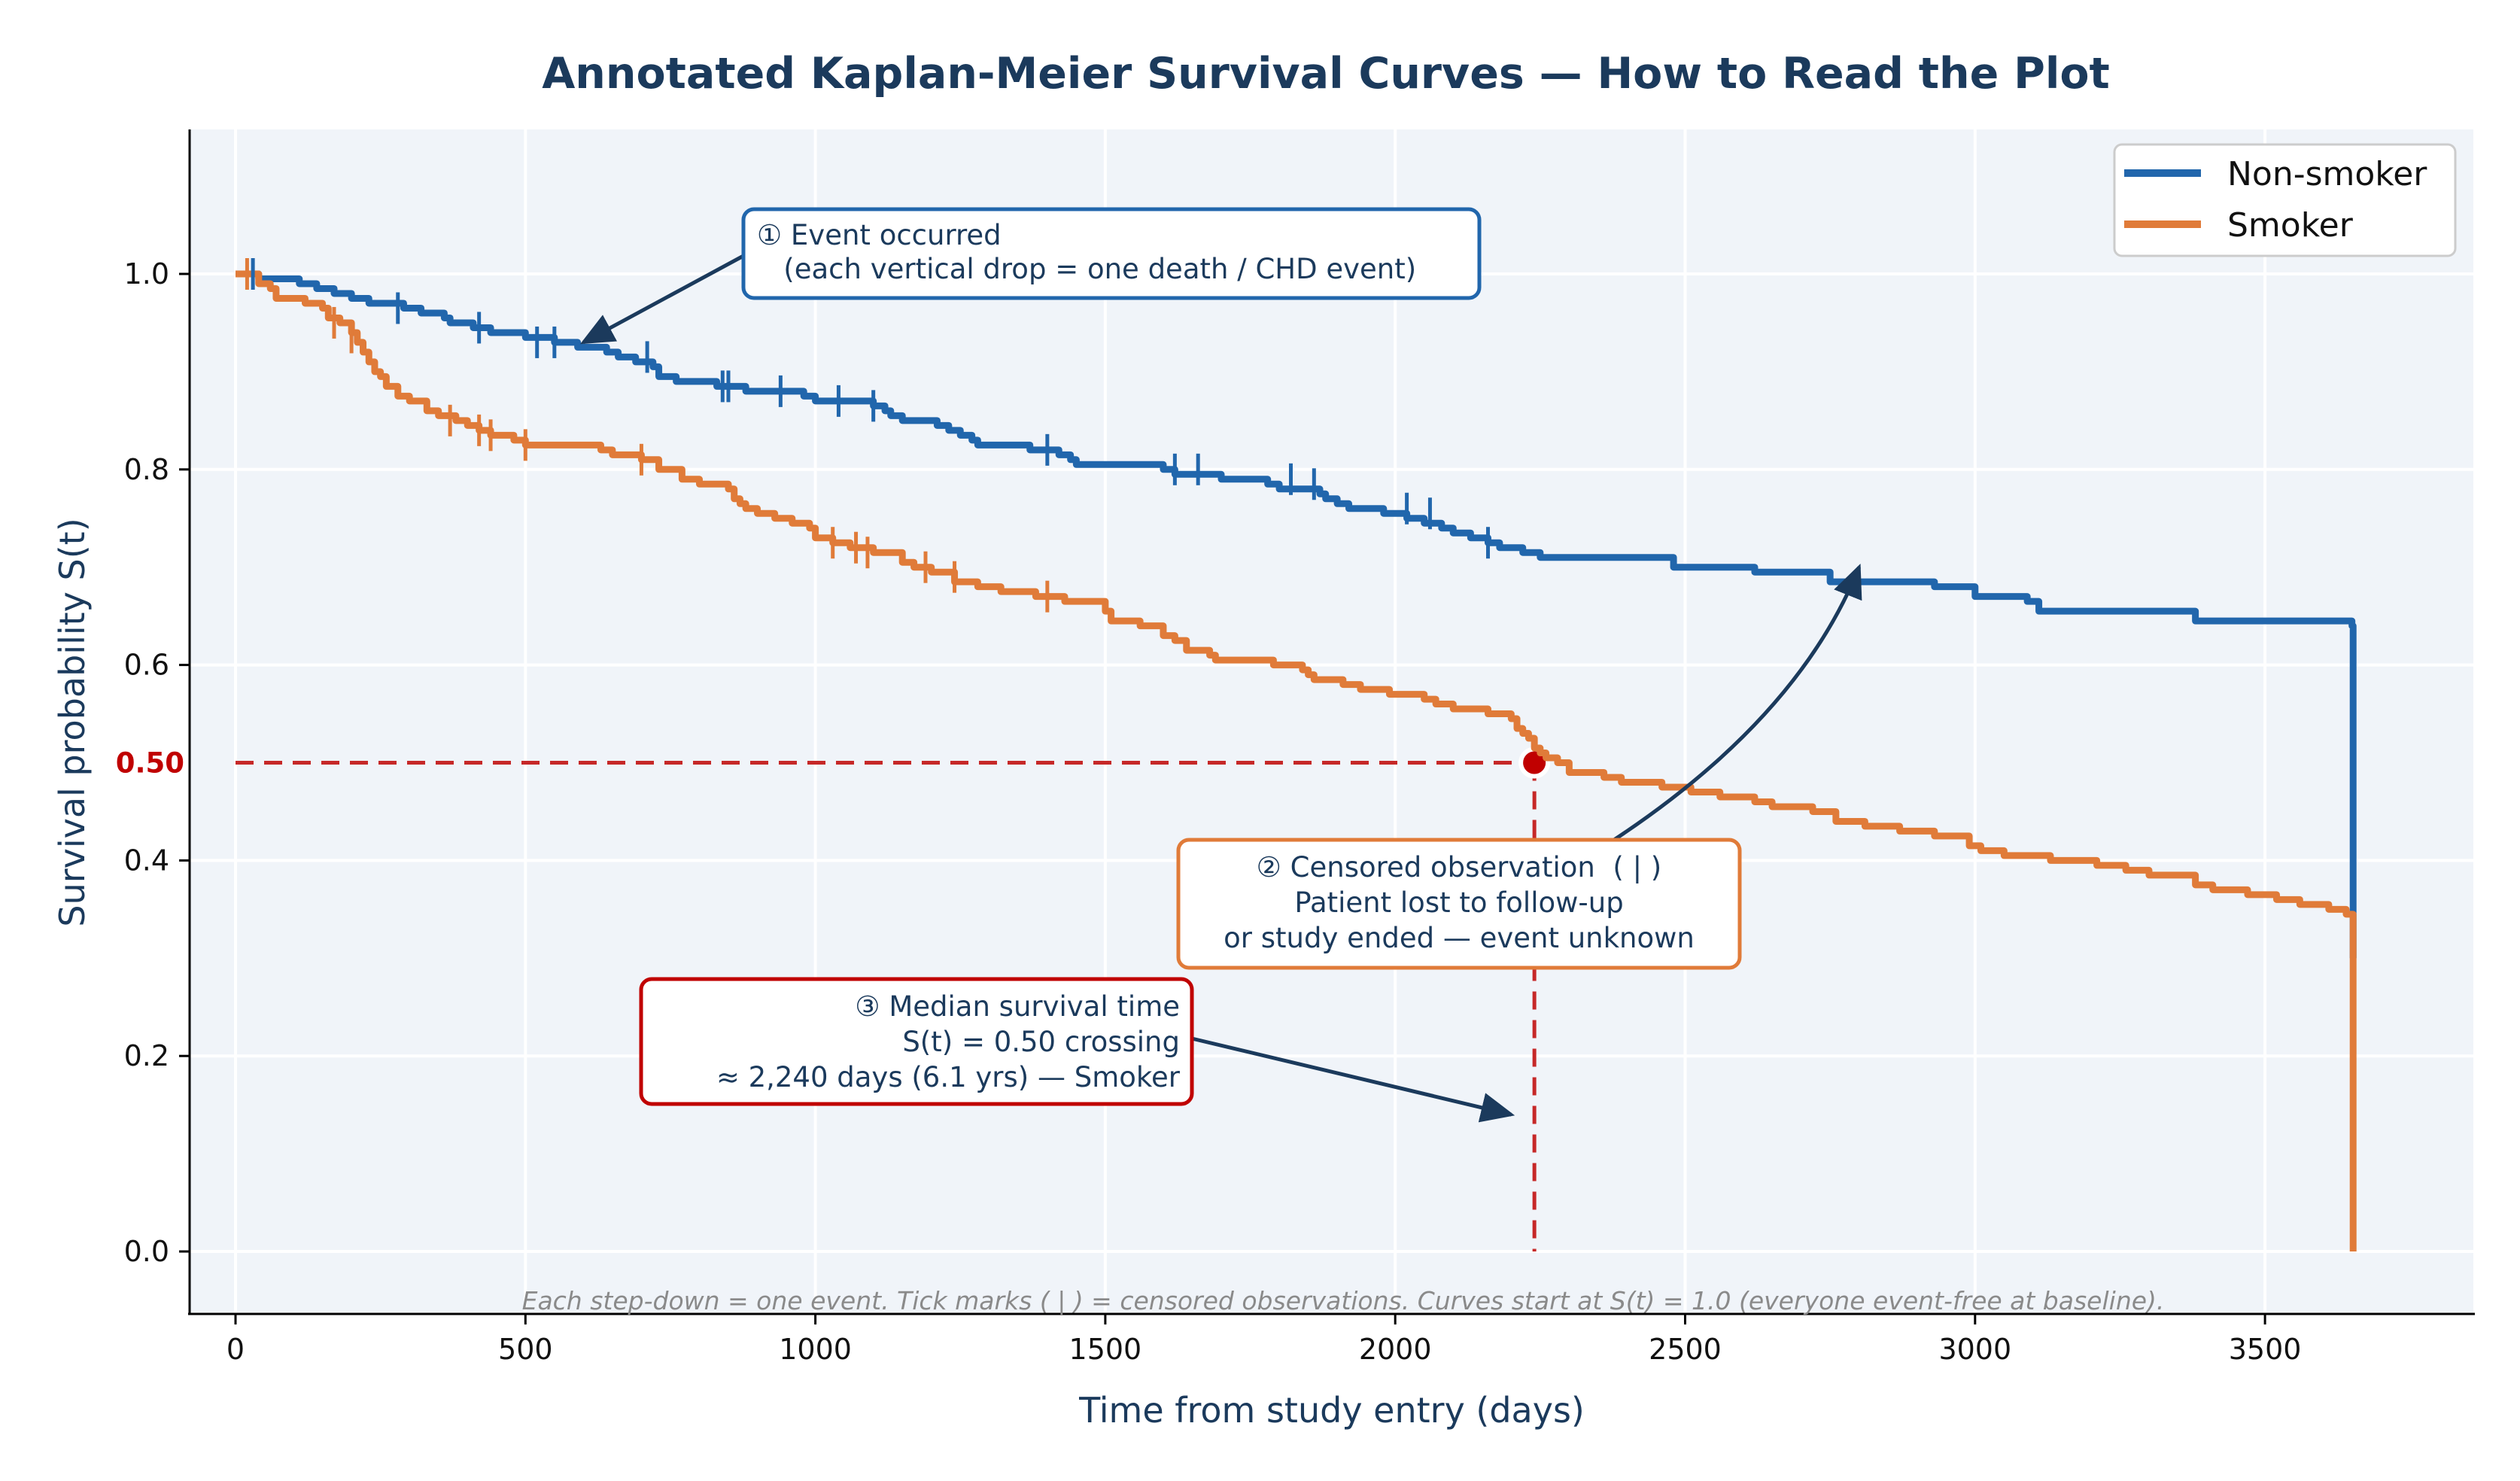 The height and width of the screenshot is (1481, 2520). I want to click on legend-label-smoker: Smoker, so click(2290, 226).